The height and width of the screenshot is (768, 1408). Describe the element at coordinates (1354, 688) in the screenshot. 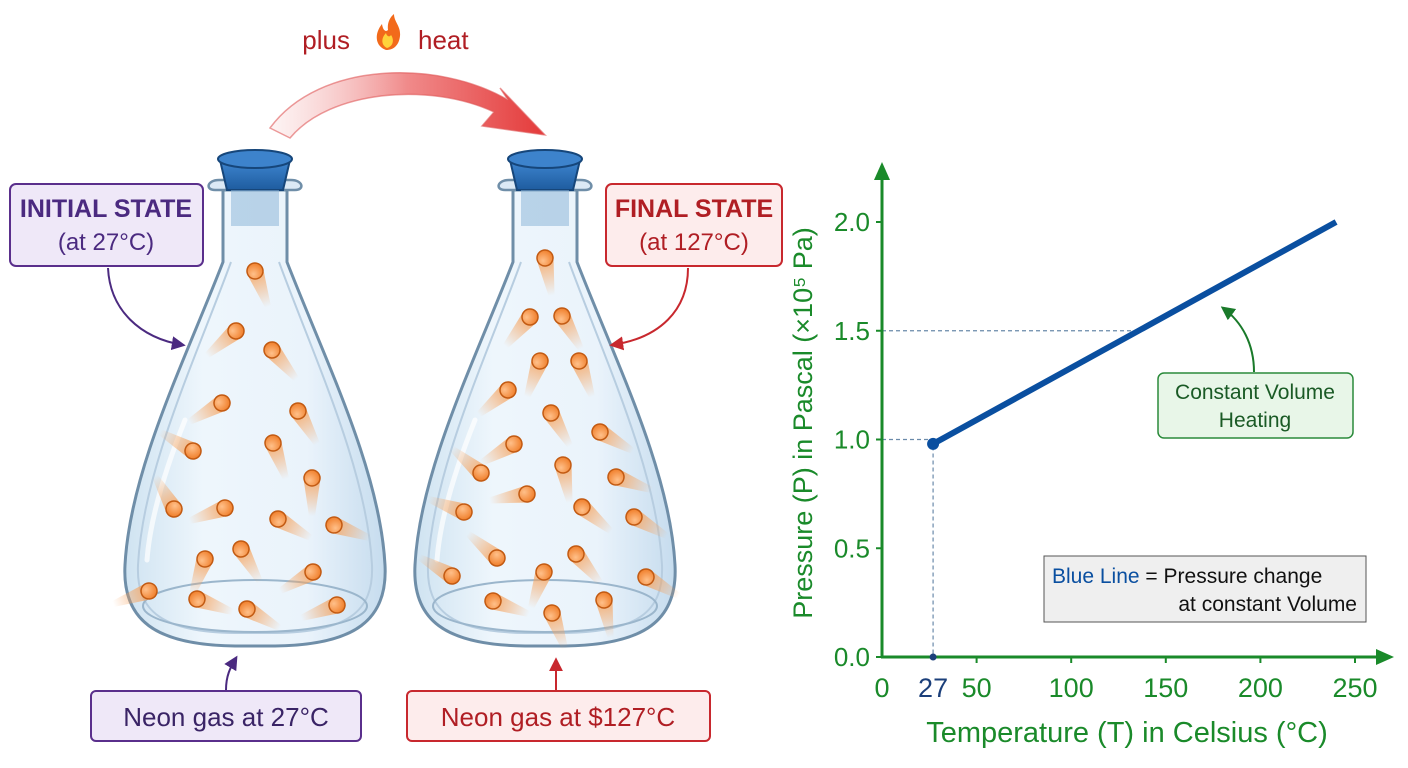

I see `x-tick-label: 250` at that location.